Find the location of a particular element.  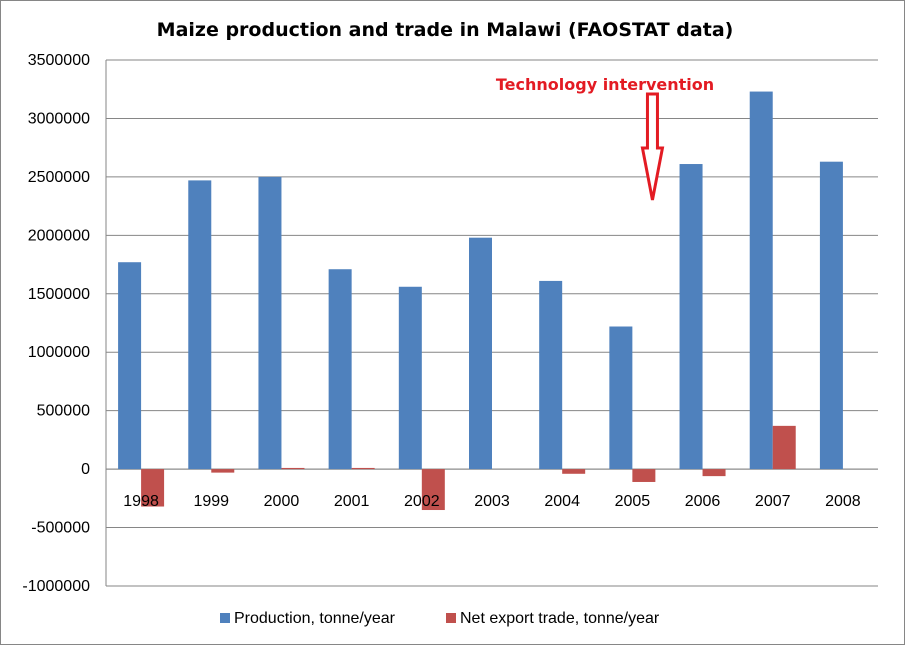

x-tick-label: 2007 is located at coordinates (773, 501).